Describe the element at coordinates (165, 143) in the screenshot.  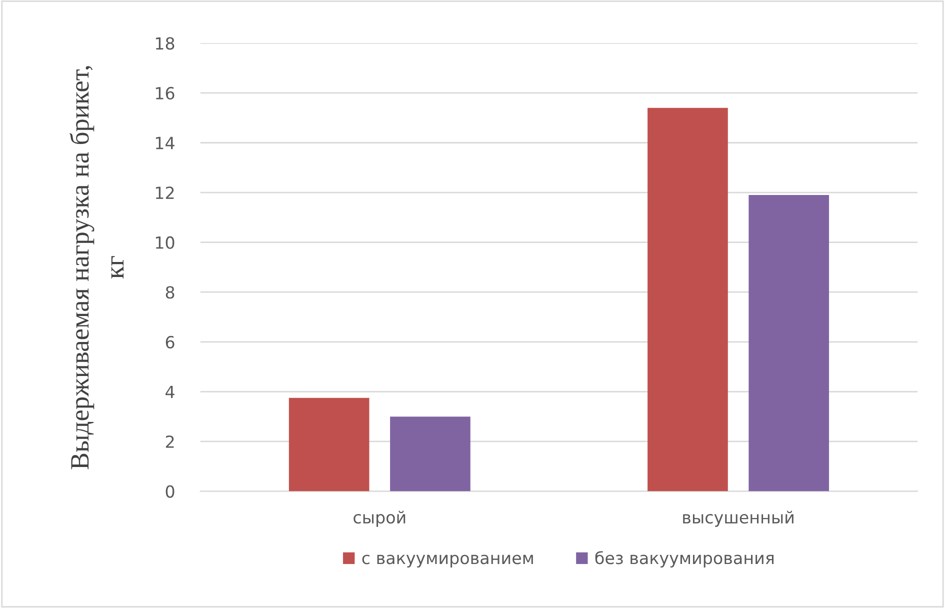
I see `y-tick-label: 14` at that location.